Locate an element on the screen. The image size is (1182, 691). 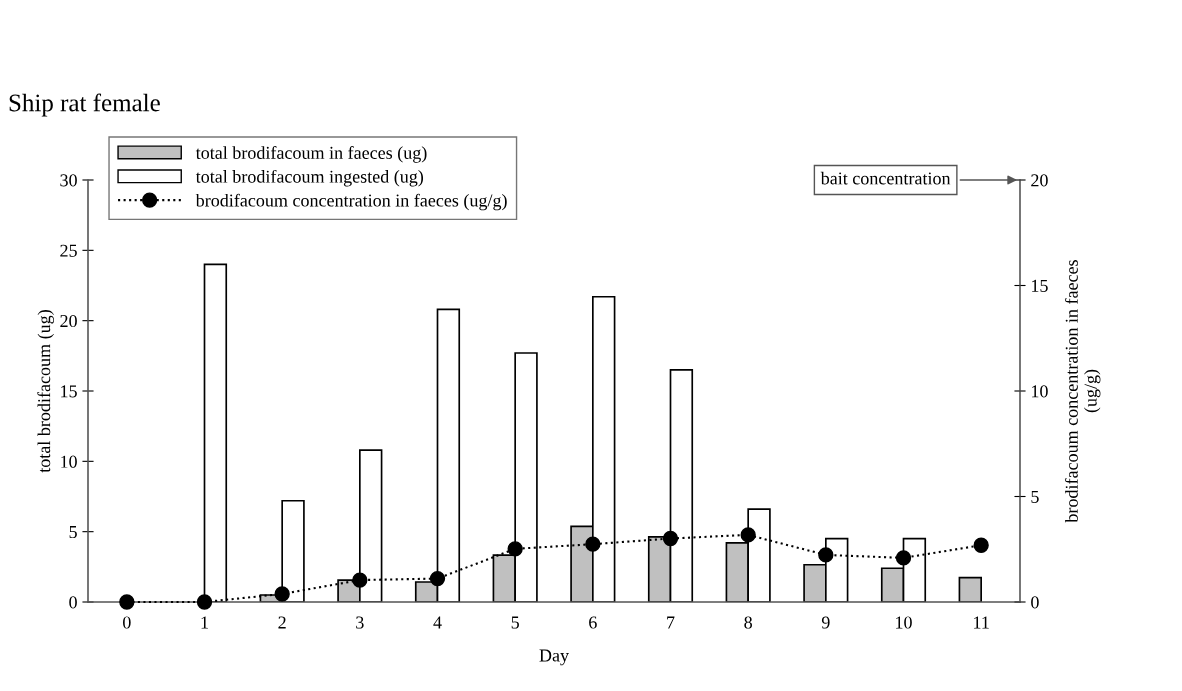
legend-label: brodifacoum concentration in faeces (ug/g) is located at coordinates (351, 202).